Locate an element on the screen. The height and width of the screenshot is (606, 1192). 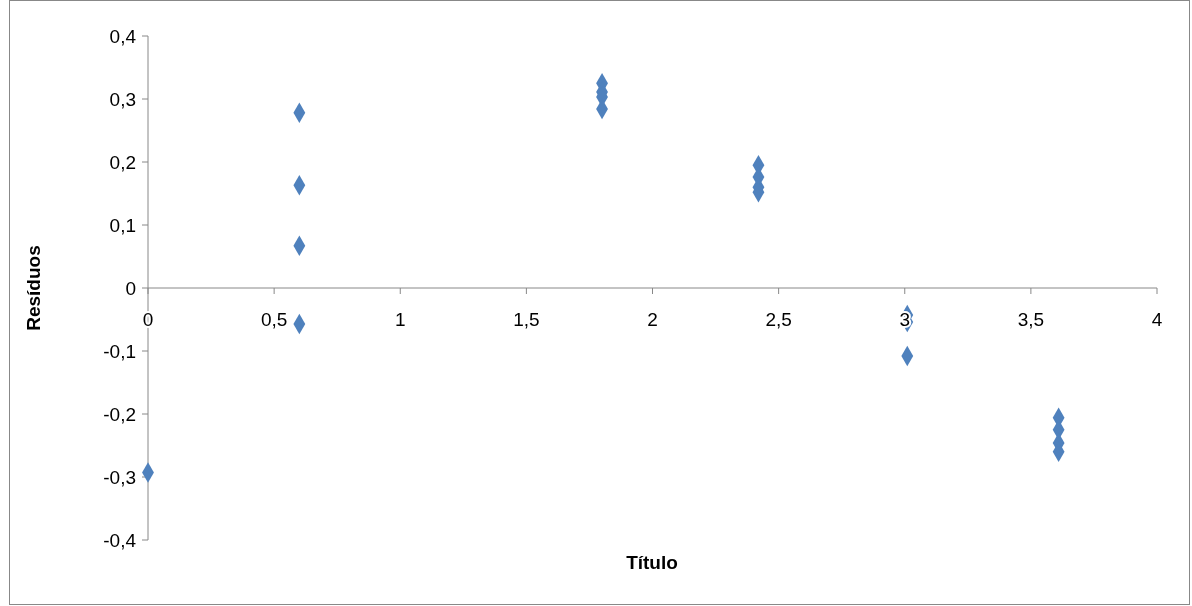
x-tick-label: 0 is located at coordinates (148, 319).